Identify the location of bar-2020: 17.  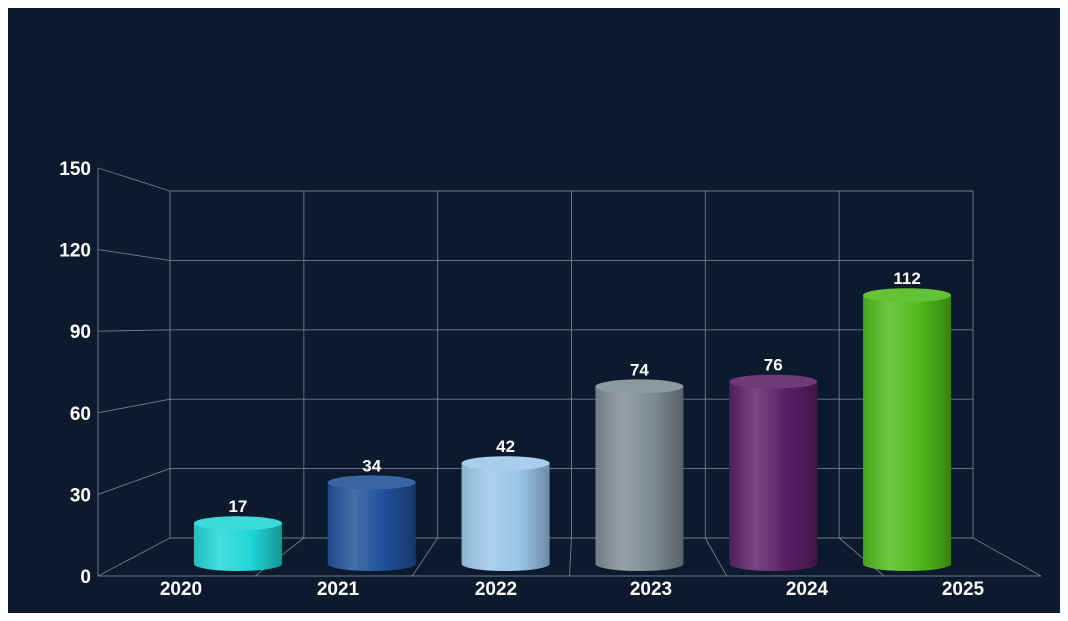
(237, 534).